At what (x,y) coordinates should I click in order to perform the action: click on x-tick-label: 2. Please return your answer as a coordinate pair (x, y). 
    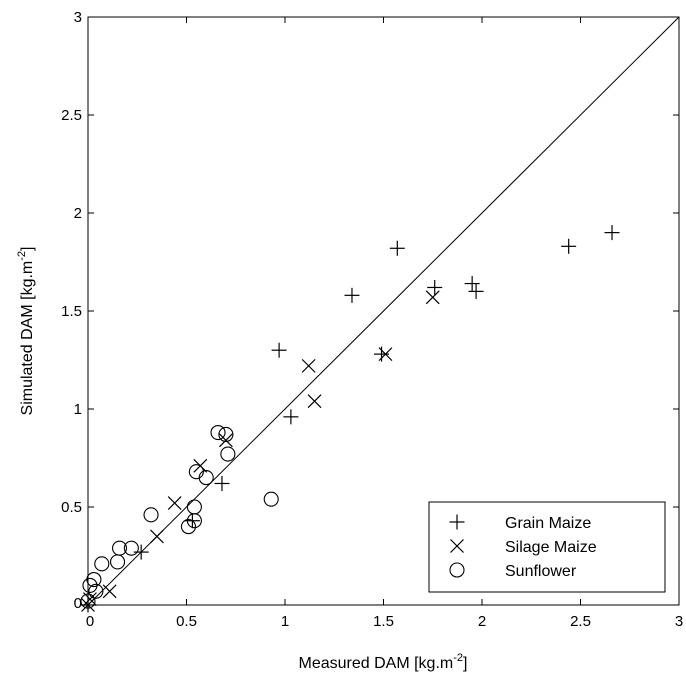
    Looking at the image, I should click on (482, 621).